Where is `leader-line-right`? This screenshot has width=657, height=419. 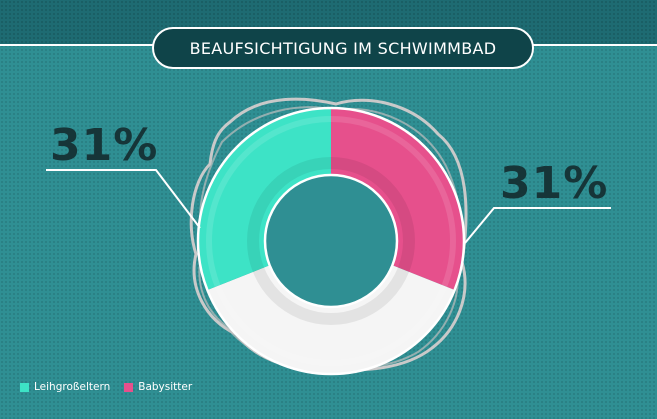
leader-line-right is located at coordinates (537, 225).